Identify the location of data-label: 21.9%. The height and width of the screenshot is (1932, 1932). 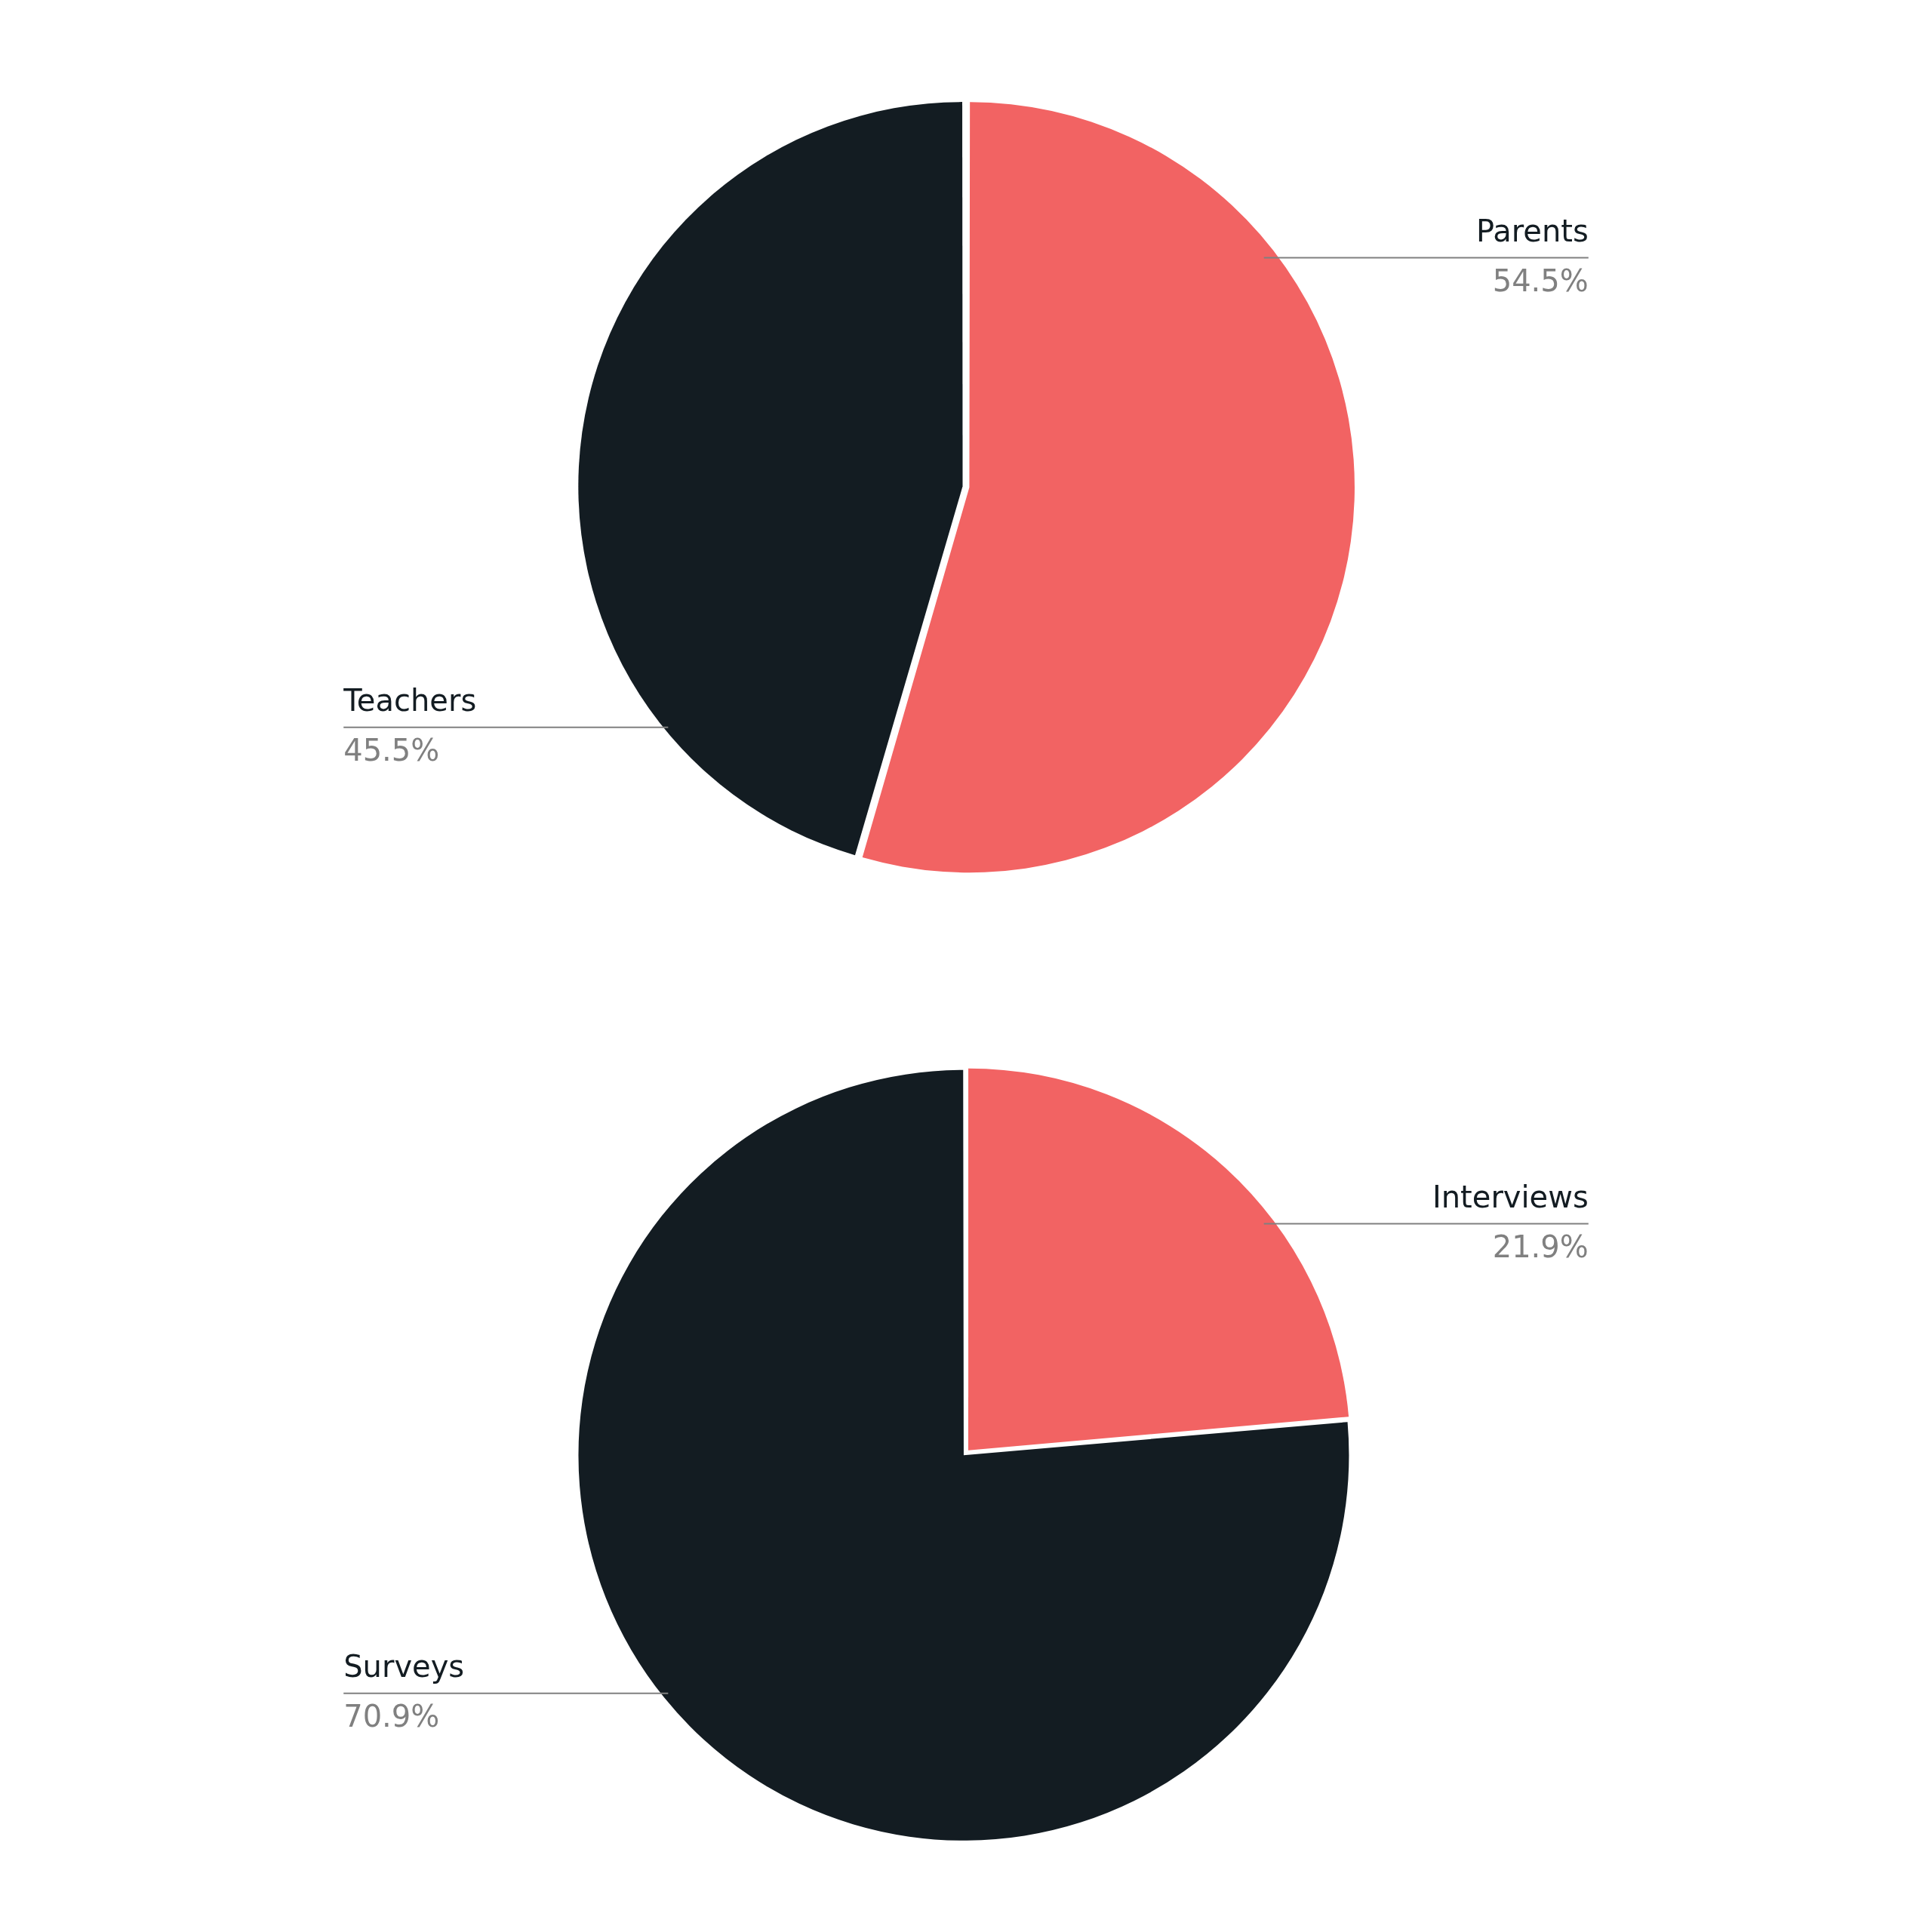
(1540, 1246).